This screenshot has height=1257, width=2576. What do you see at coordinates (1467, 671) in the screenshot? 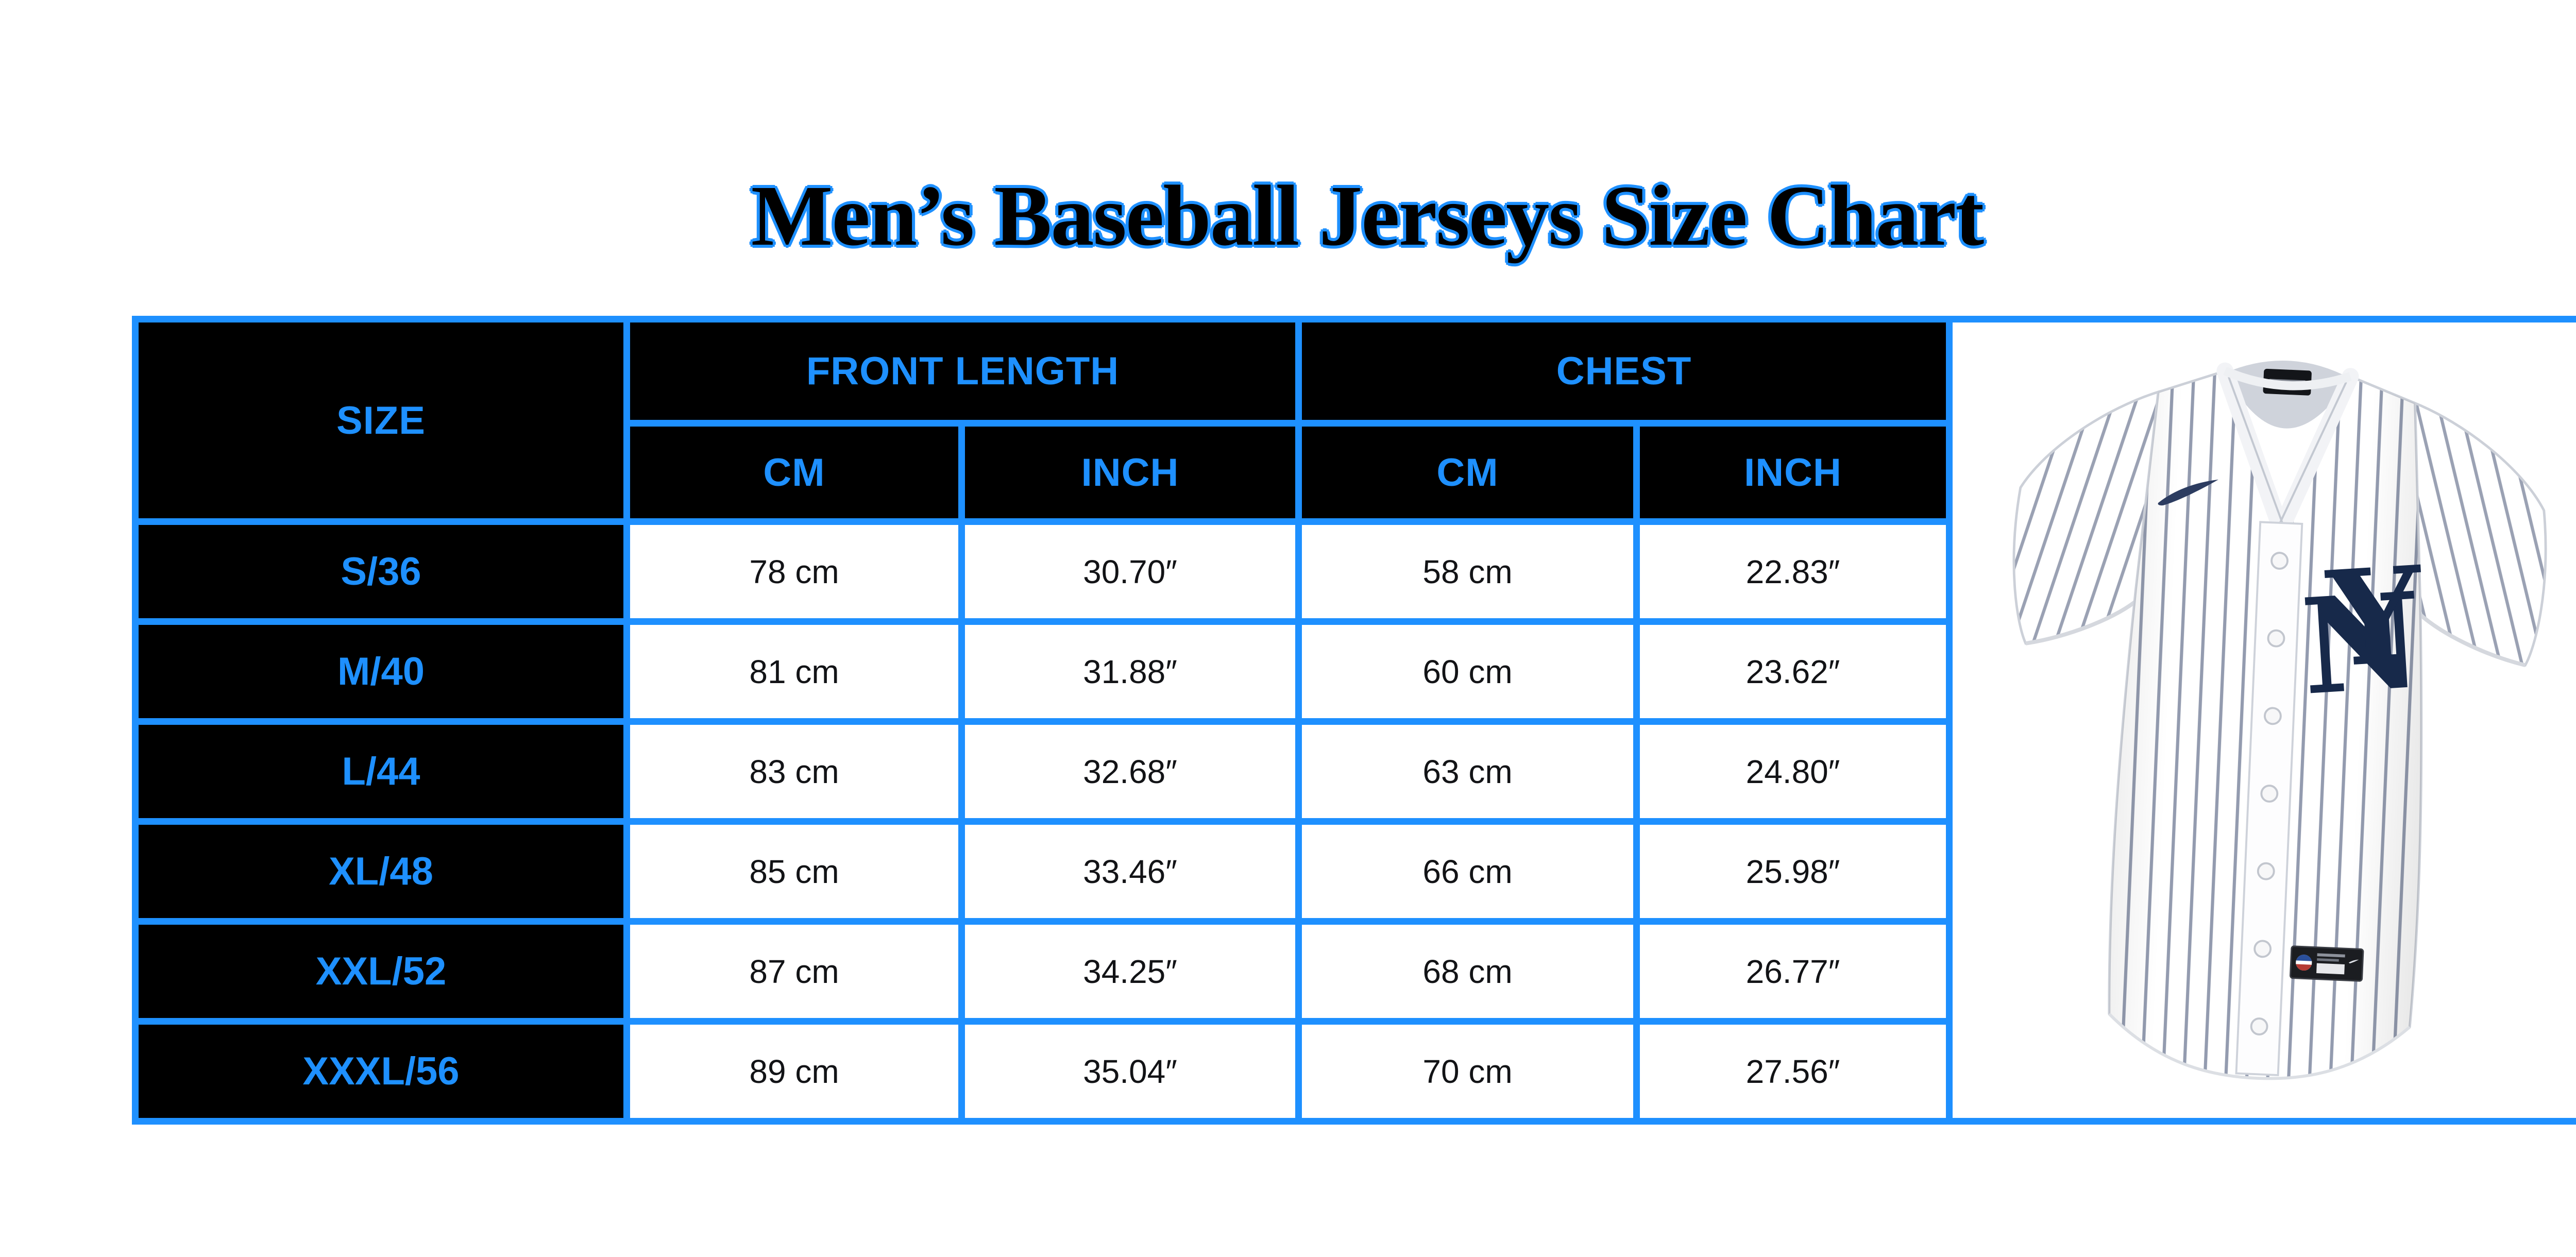
I see `table-cell: 60 cm` at bounding box center [1467, 671].